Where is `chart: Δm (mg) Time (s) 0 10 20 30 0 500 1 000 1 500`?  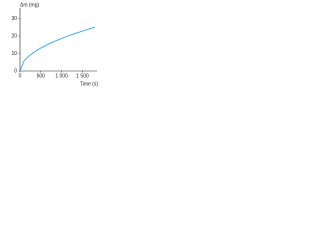
chart: Δm (mg) Time (s) 0 10 20 30 0 500 1 000 1 500 is located at coordinates (54, 44).